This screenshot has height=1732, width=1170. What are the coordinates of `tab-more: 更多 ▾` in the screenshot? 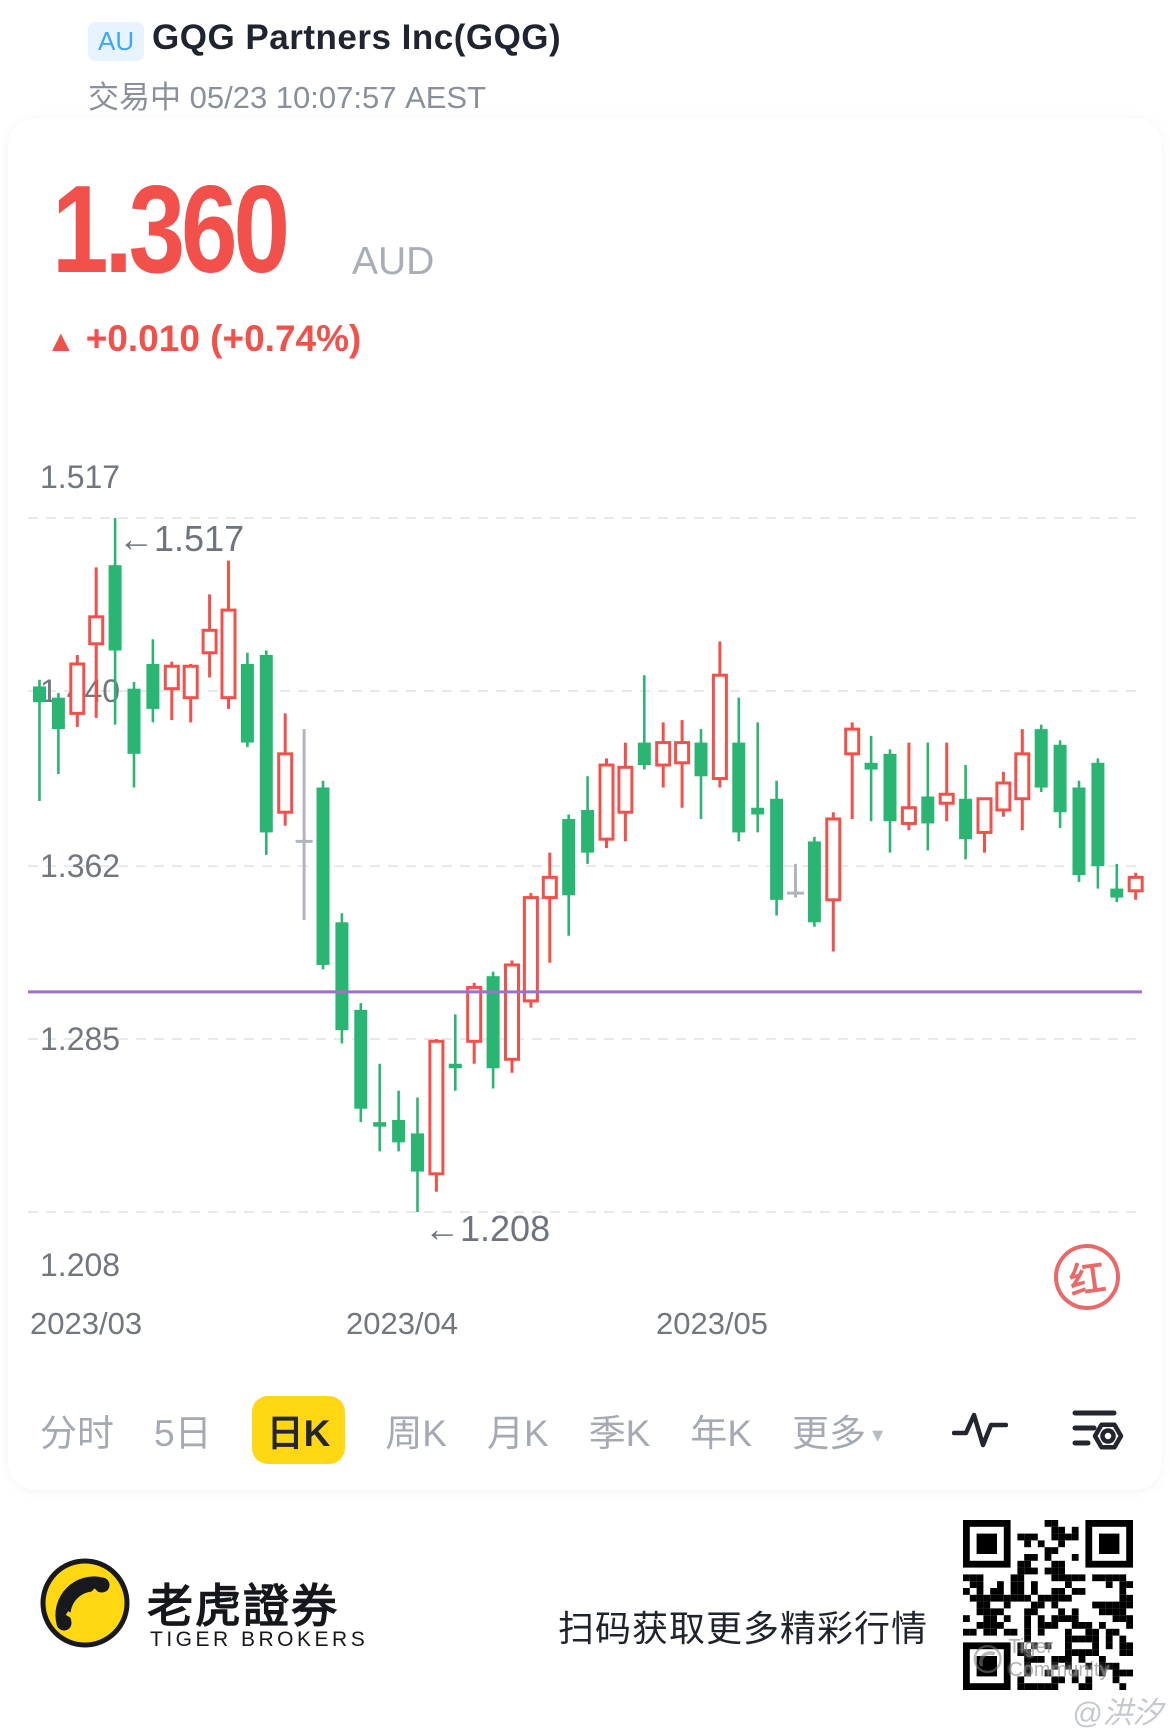 It's located at (838, 1433).